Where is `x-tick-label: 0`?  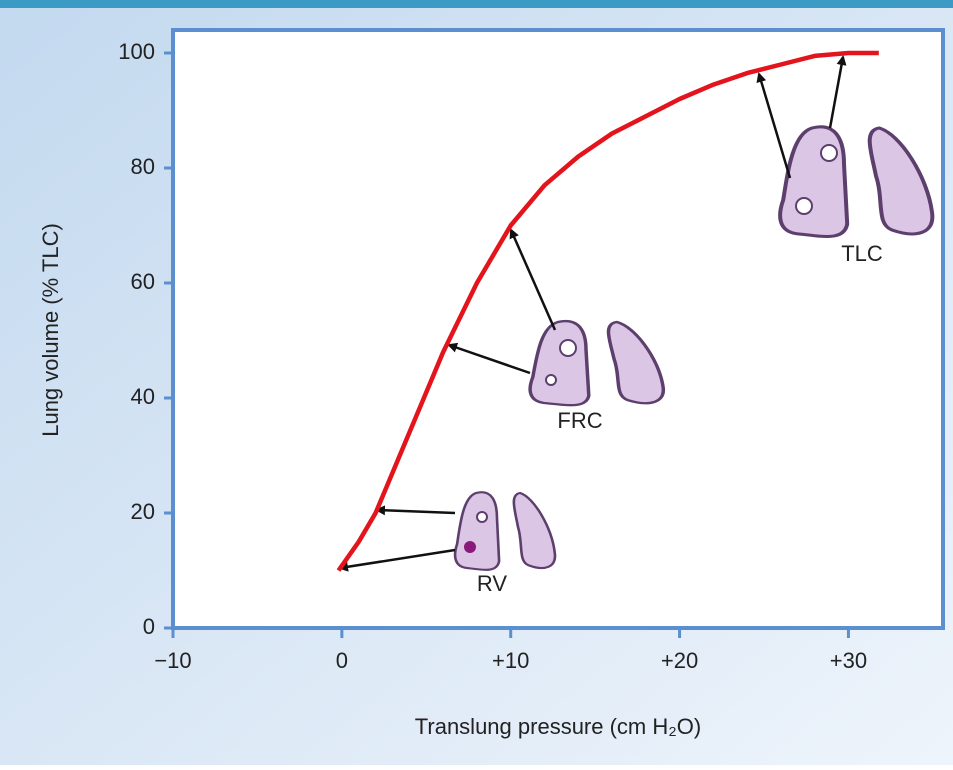
x-tick-label: 0 is located at coordinates (342, 660).